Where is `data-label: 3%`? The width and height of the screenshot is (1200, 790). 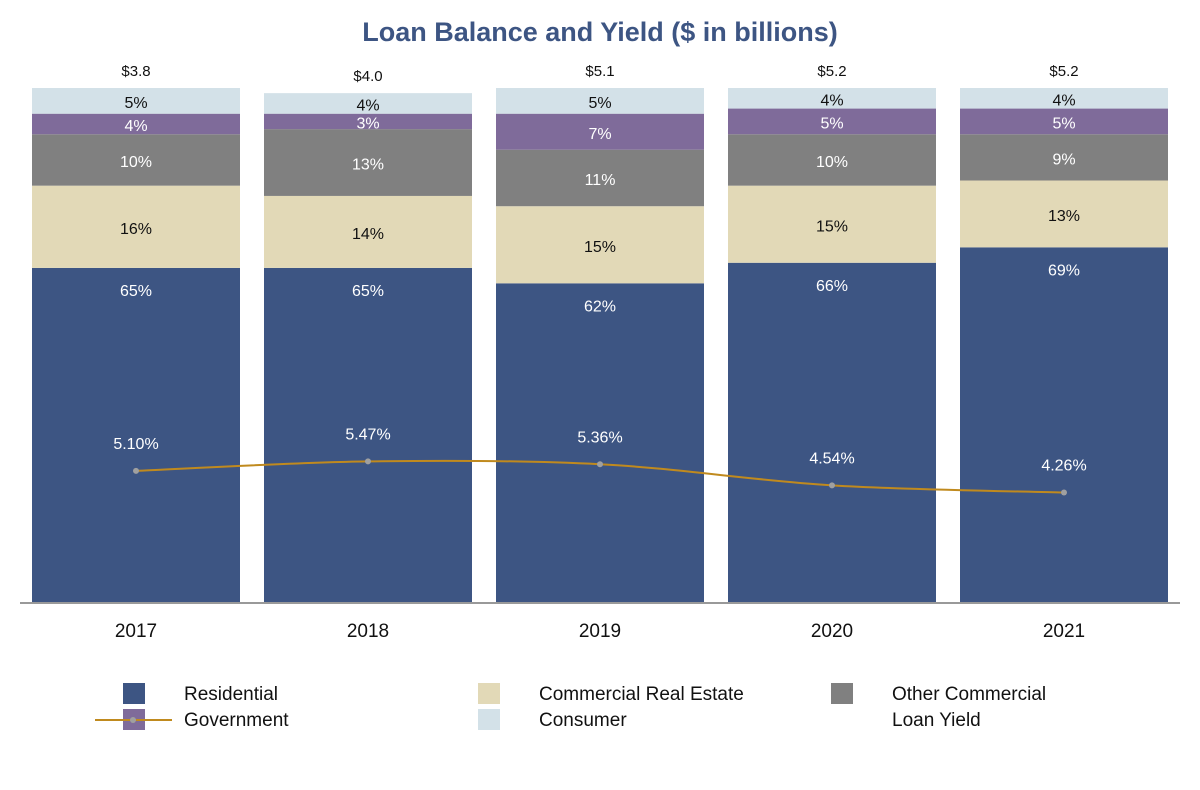
data-label: 3% is located at coordinates (367, 124).